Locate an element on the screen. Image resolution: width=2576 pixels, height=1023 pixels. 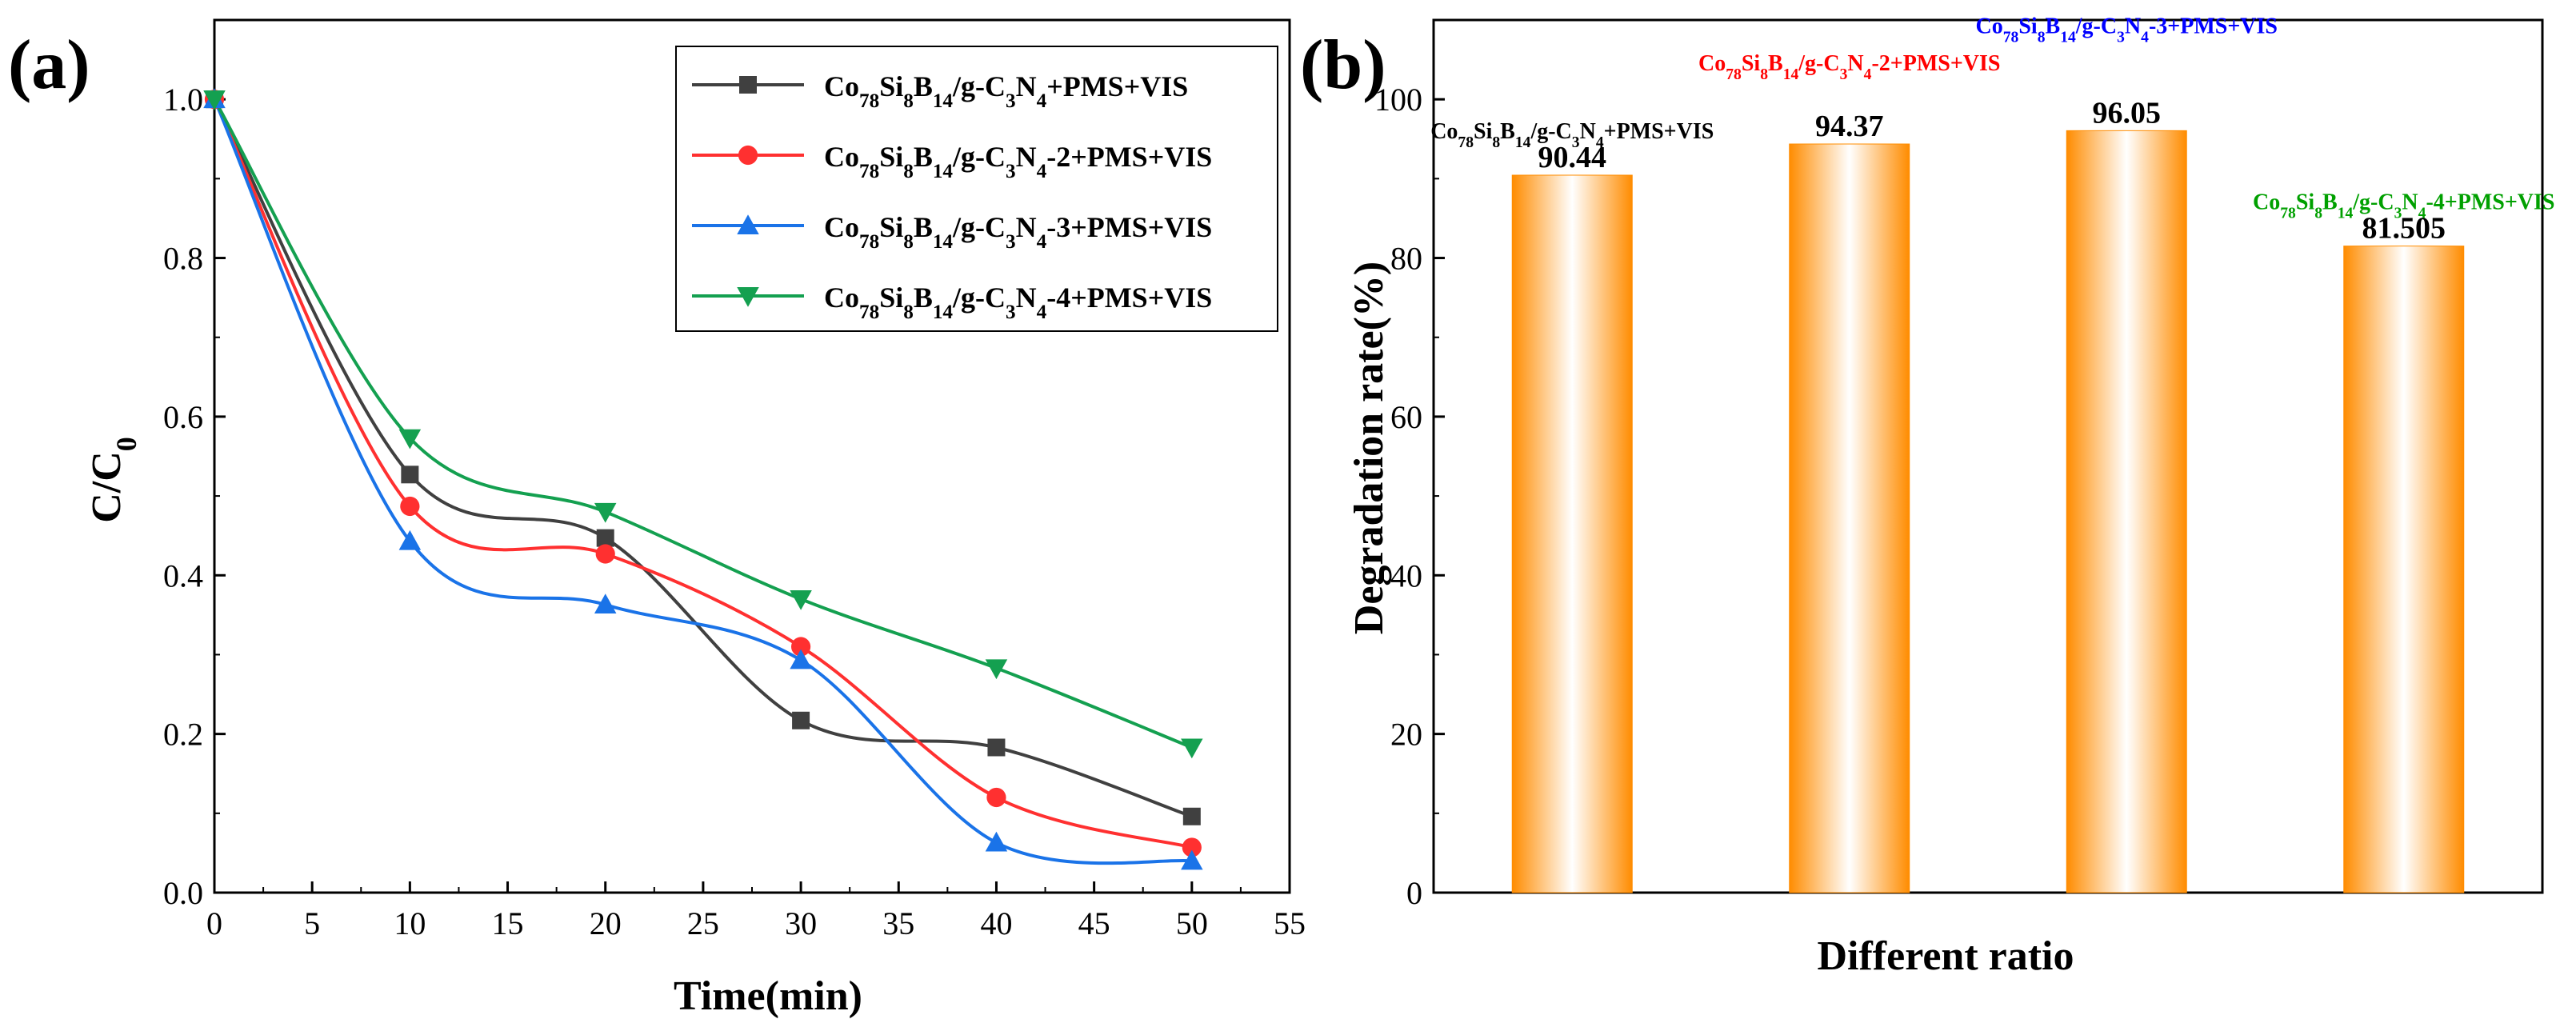
y-tick-label: 40 is located at coordinates (1406, 575).